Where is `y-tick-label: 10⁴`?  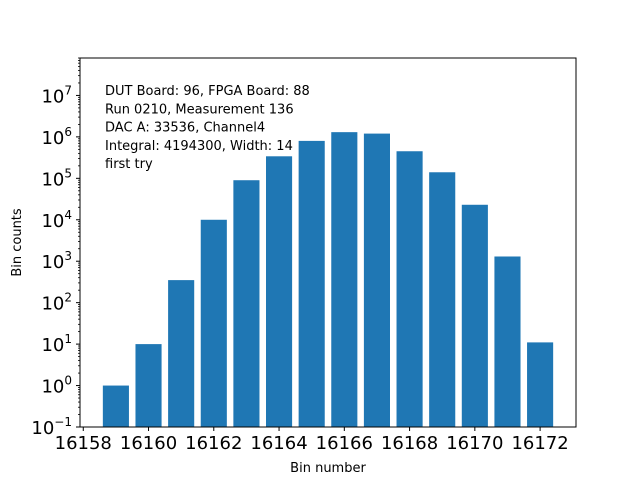
y-tick-label: 10⁴ is located at coordinates (56, 220).